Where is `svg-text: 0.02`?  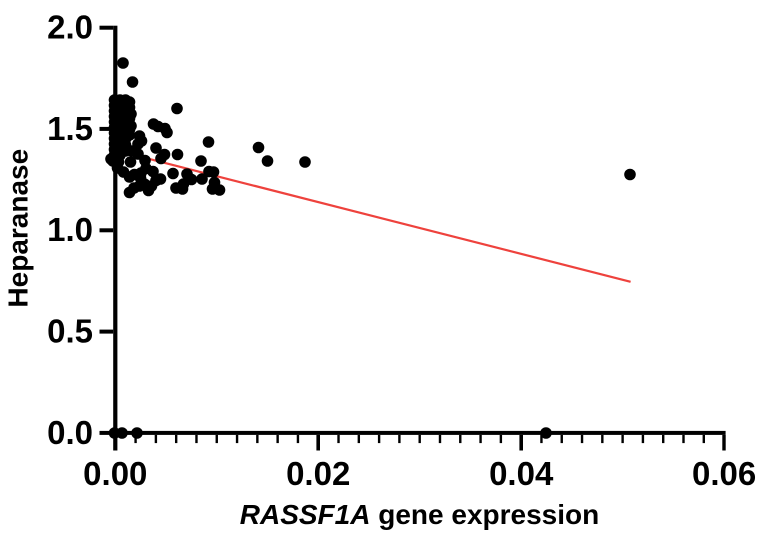
svg-text: 0.02 is located at coordinates (318, 473).